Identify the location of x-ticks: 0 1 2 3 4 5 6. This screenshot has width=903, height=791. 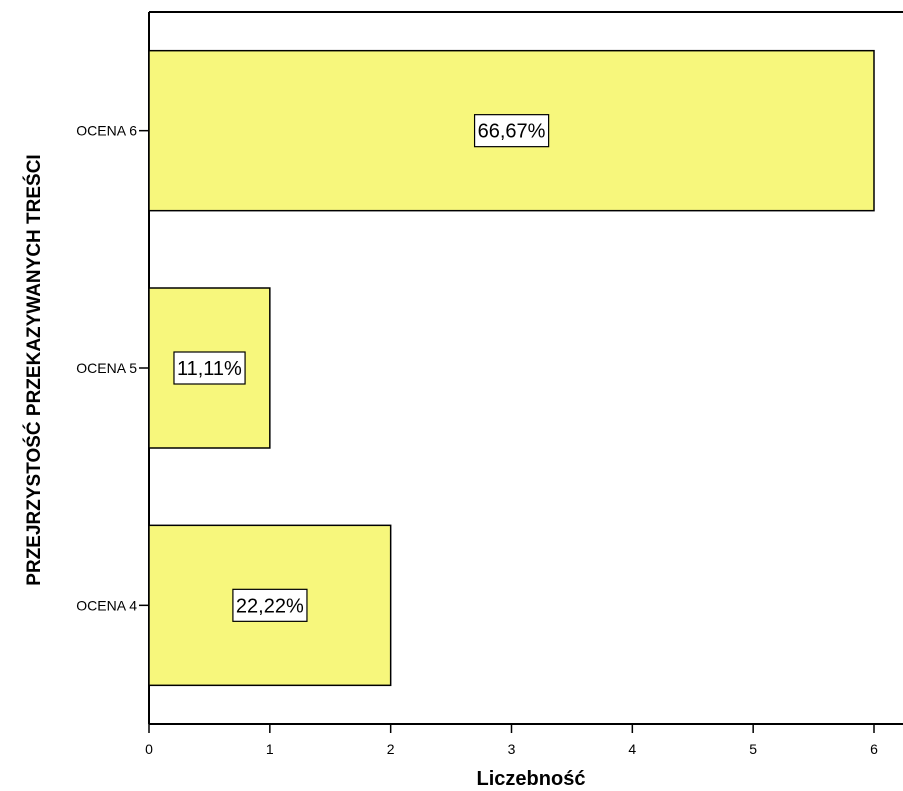
(511, 740).